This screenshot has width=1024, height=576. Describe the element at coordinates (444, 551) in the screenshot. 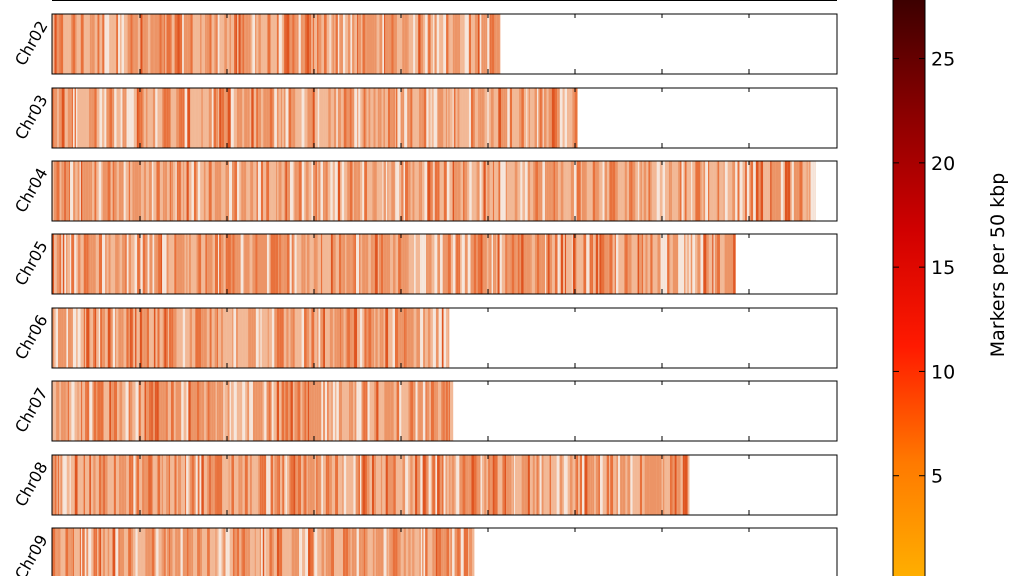

I see `panel-frame` at that location.